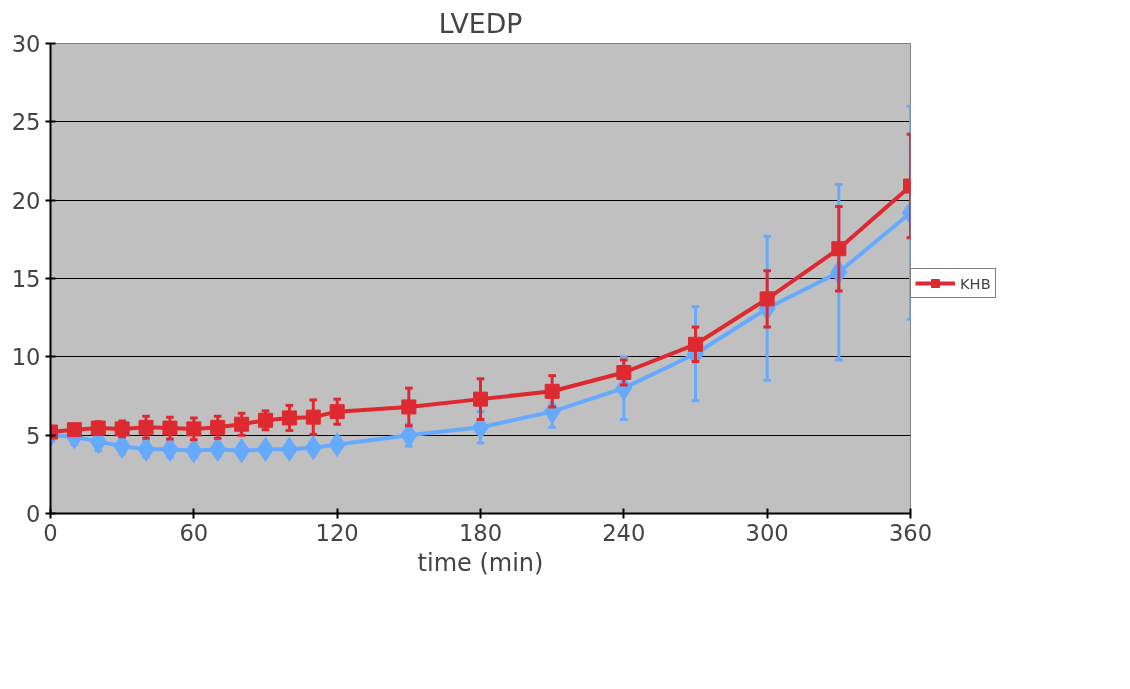  Describe the element at coordinates (910, 532) in the screenshot. I see `x-tick-label: 360` at that location.